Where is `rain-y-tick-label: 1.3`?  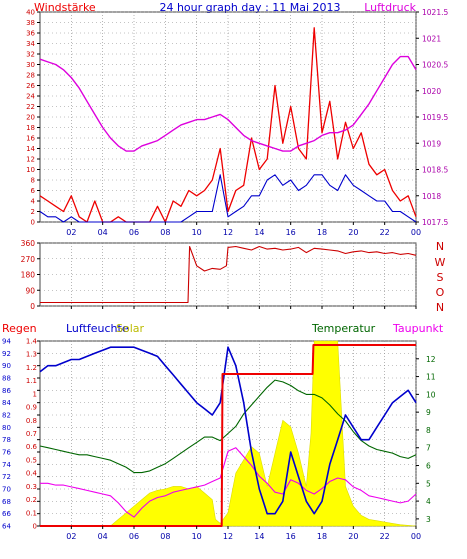 rain-y-tick-label: 1.3 is located at coordinates (31, 355).